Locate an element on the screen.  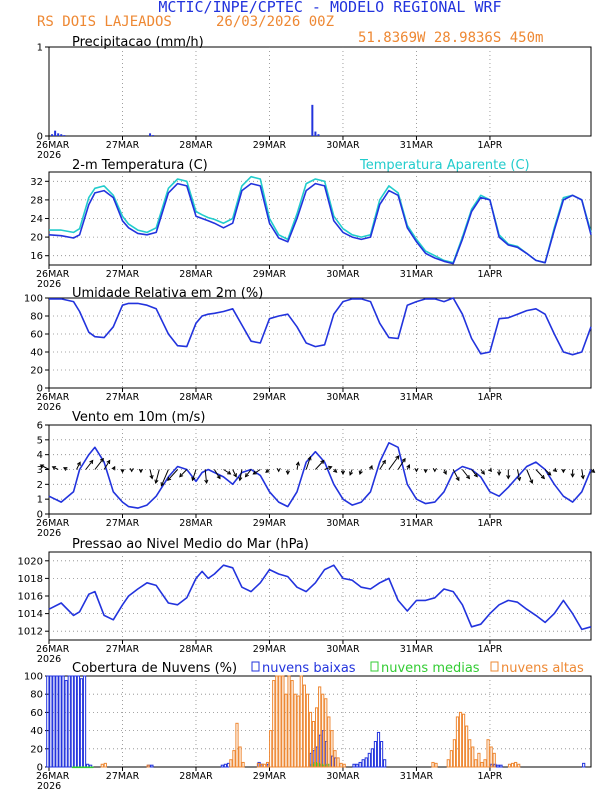
y-tick-label: 20 is located at coordinates (36, 749).